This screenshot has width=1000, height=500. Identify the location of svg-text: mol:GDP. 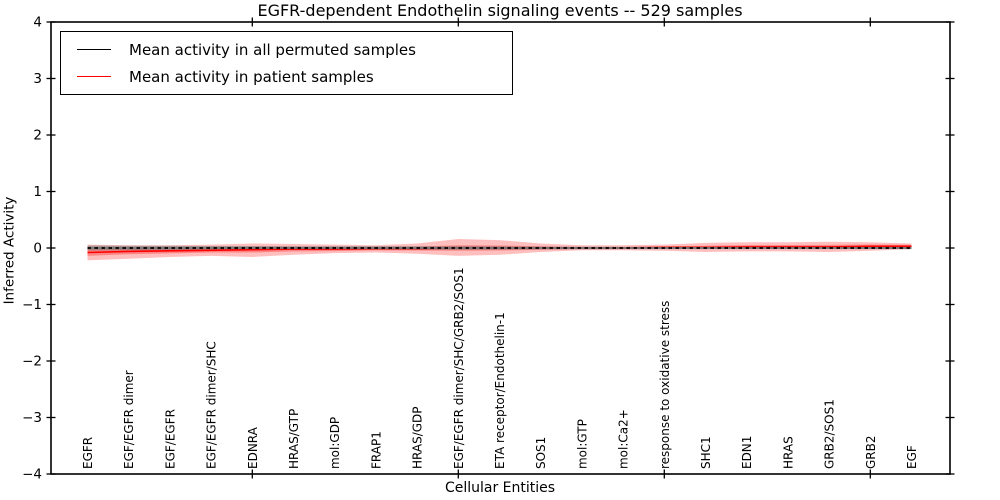
(335, 443).